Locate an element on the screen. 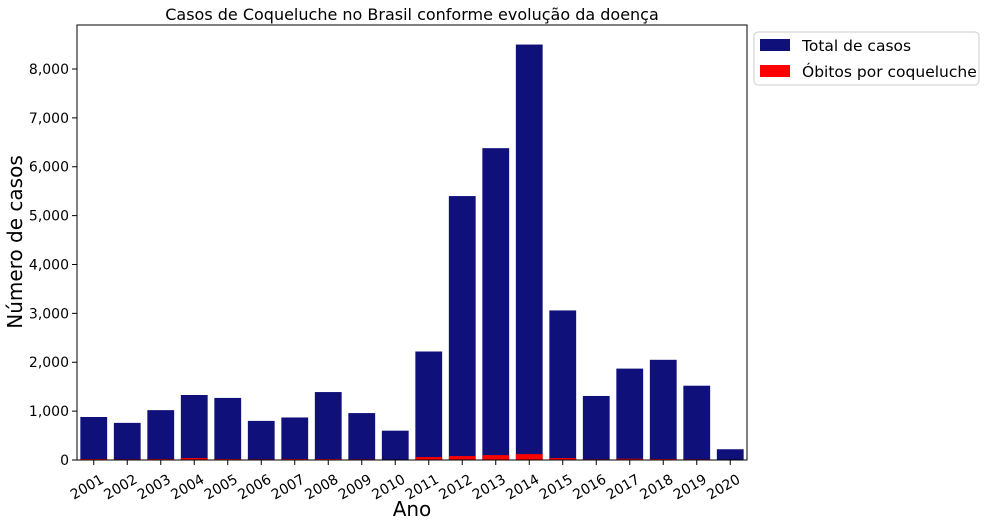 This screenshot has width=985, height=531. bar-total-2012 is located at coordinates (462, 328).